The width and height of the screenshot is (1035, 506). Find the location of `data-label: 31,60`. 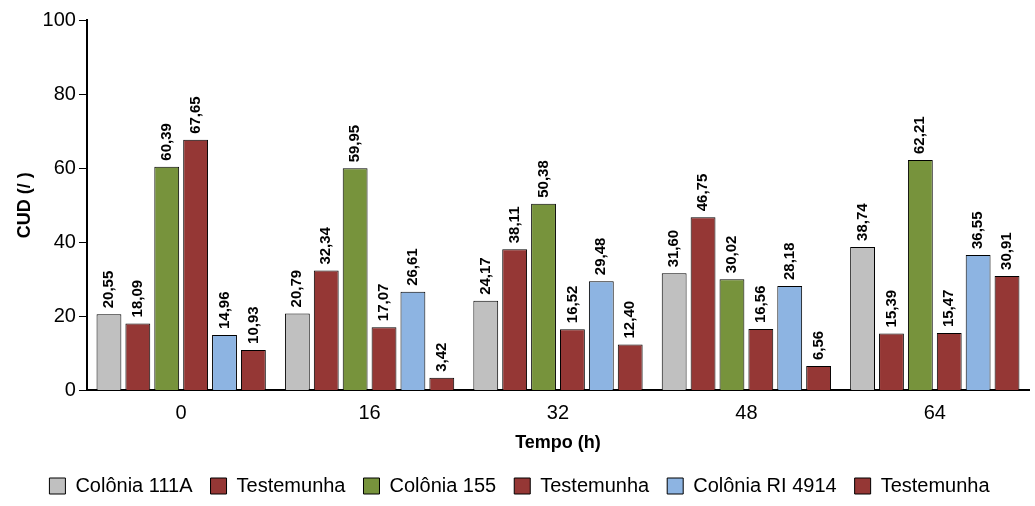

data-label: 31,60 is located at coordinates (673, 248).